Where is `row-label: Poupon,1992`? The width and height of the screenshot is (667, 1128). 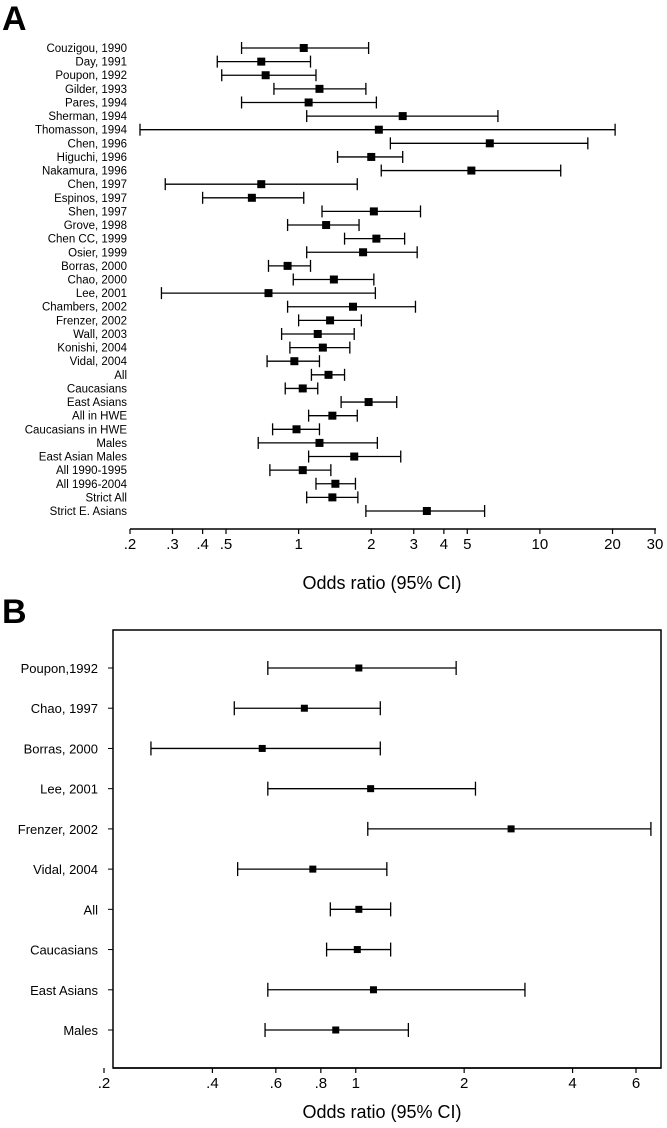
row-label: Poupon,1992 is located at coordinates (59, 668).